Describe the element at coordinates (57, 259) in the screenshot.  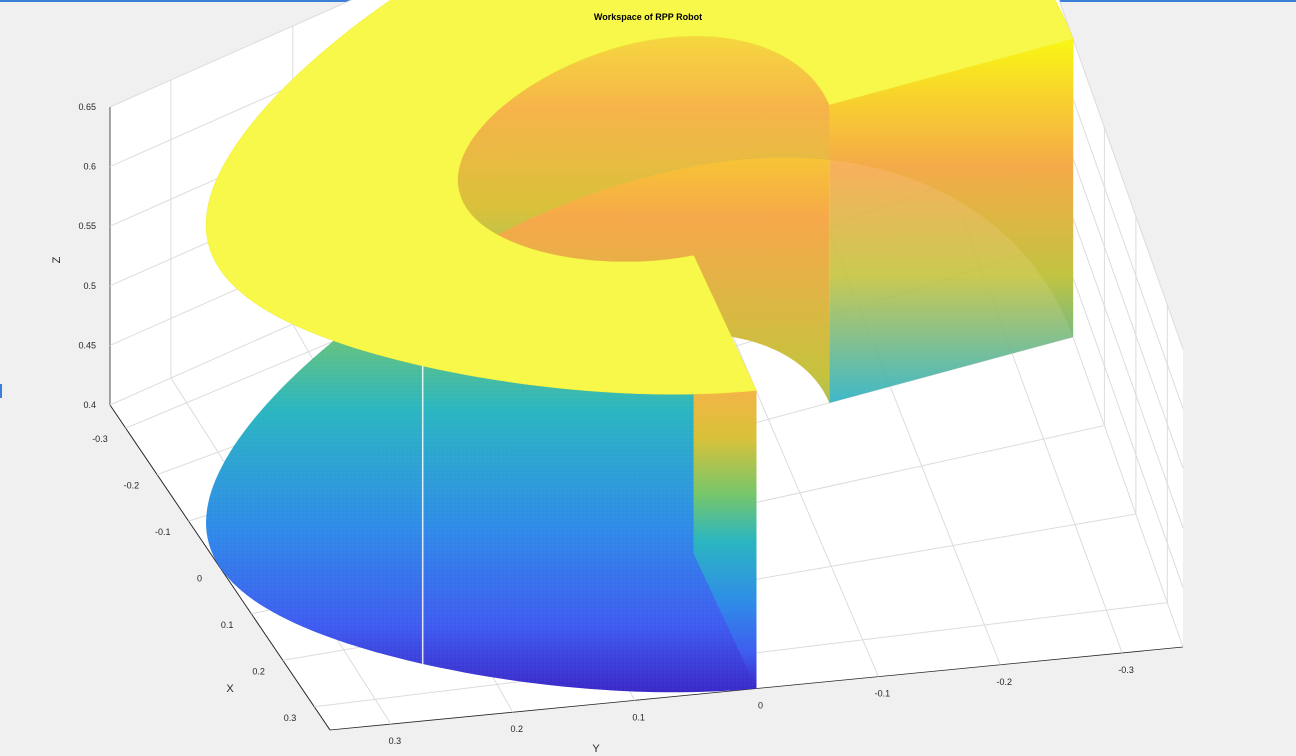
I see `z-axis-label: Z` at that location.